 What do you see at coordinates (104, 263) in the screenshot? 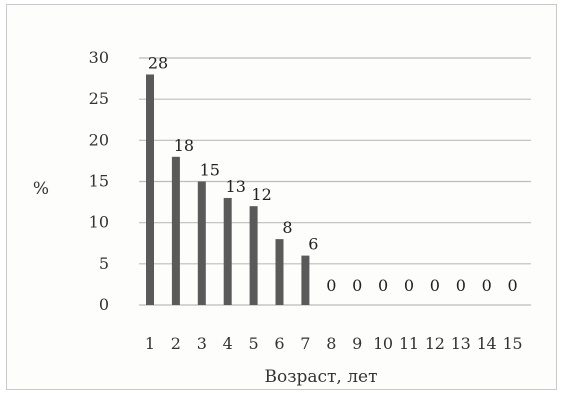
I see `y-tick-label: 5` at bounding box center [104, 263].